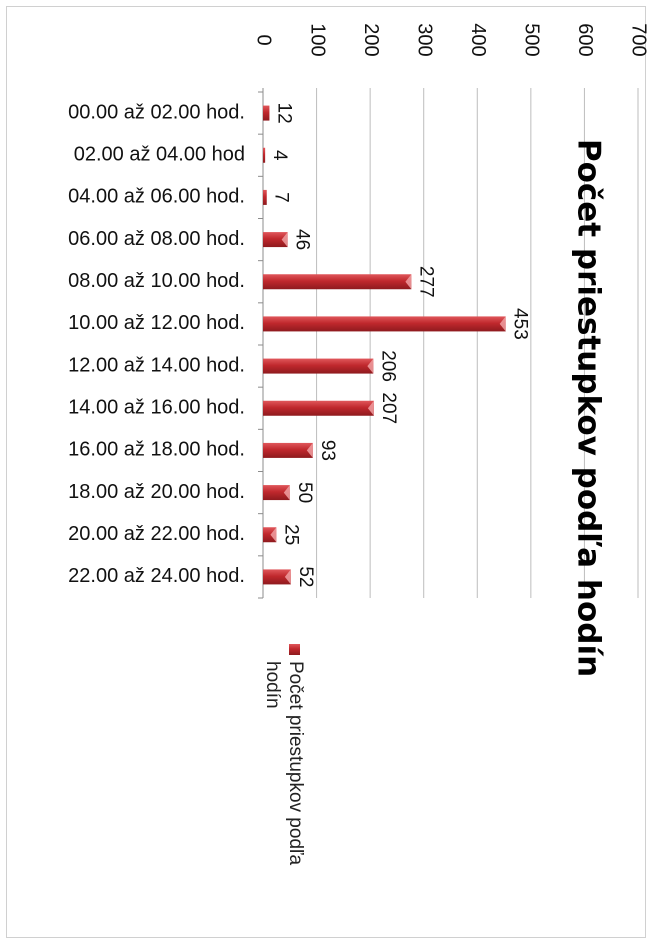 The image size is (652, 942). I want to click on legend-label: Počet priestupkov podľa, so click(295, 763).